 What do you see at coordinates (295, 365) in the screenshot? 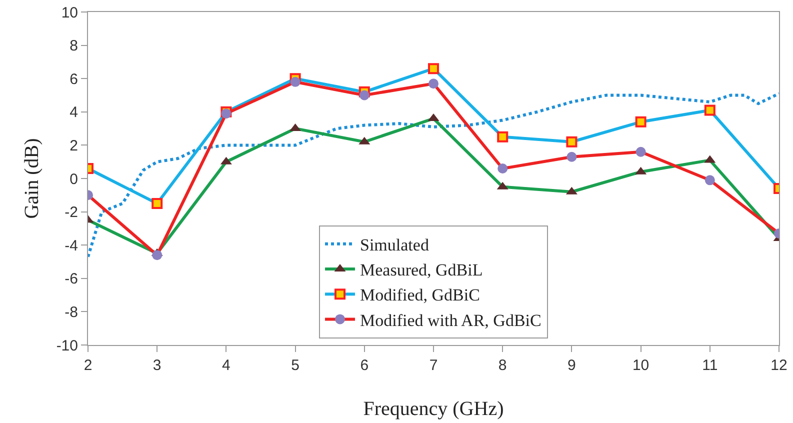
I see `x-tick-label: 5` at bounding box center [295, 365].